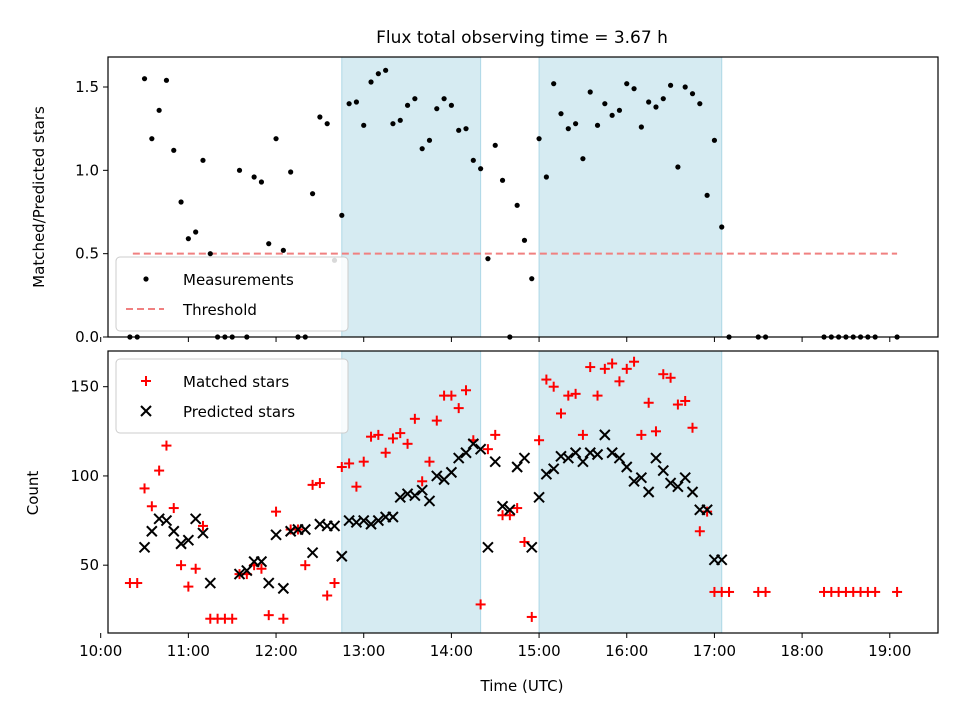  Describe the element at coordinates (87, 254) in the screenshot. I see `top-y-tick-label: 0.5` at that location.